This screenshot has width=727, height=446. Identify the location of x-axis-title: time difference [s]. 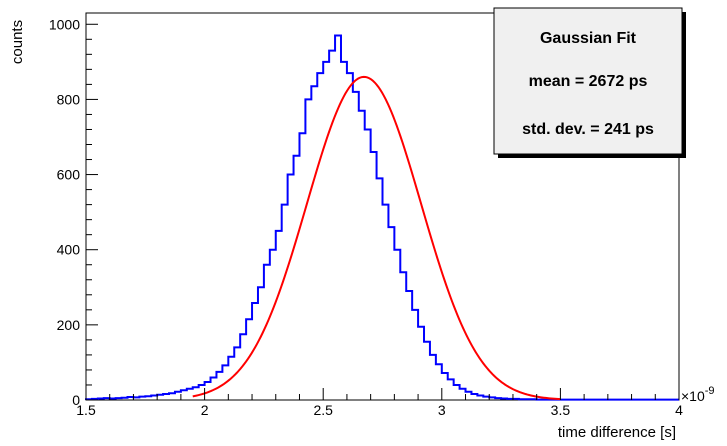
(617, 432).